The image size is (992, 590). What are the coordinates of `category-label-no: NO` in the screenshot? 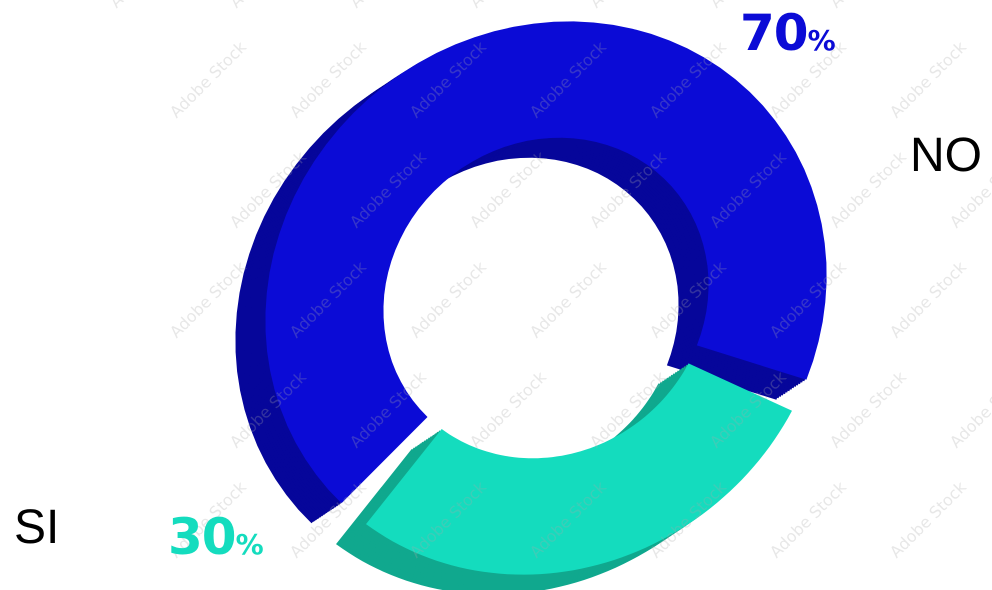 It's located at (946, 155).